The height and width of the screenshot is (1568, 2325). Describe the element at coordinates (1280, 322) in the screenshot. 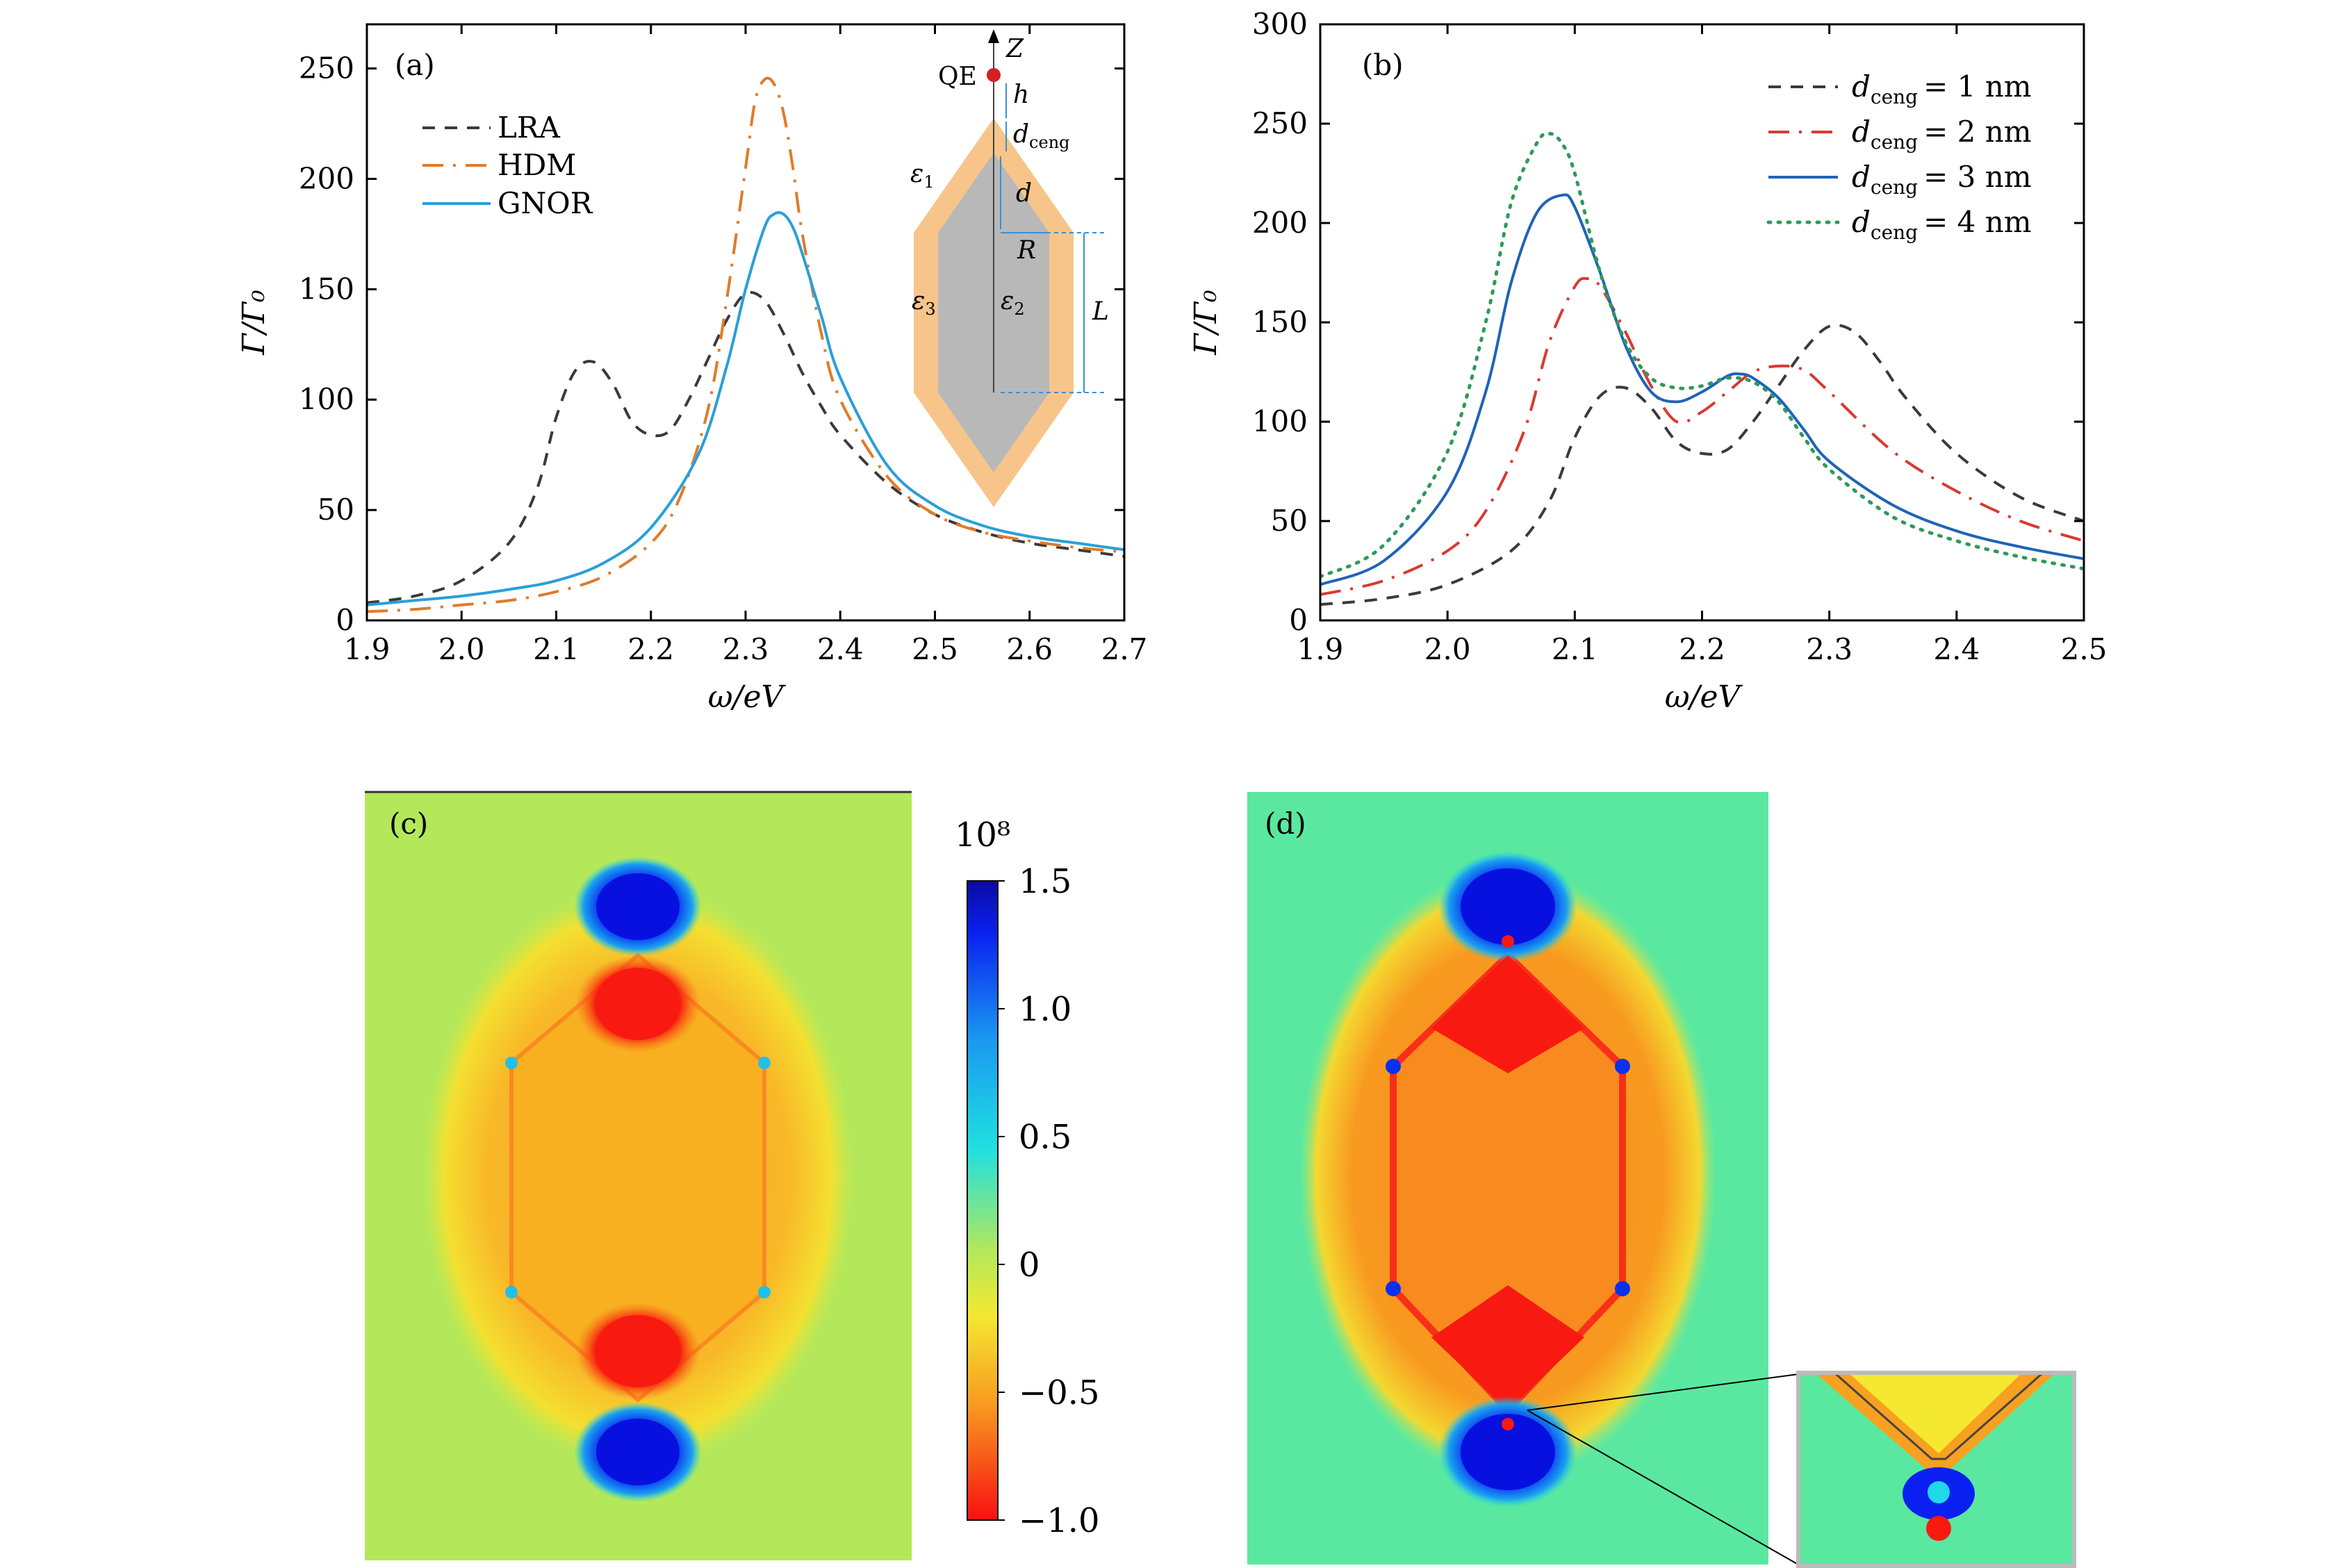

I see `panel-b-ytick-label: 150` at that location.